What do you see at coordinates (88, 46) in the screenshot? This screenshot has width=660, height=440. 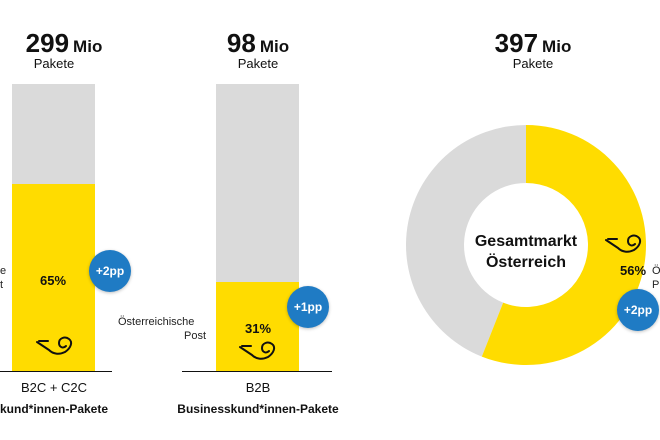 I see `chart1-total-unit: Mio` at bounding box center [88, 46].